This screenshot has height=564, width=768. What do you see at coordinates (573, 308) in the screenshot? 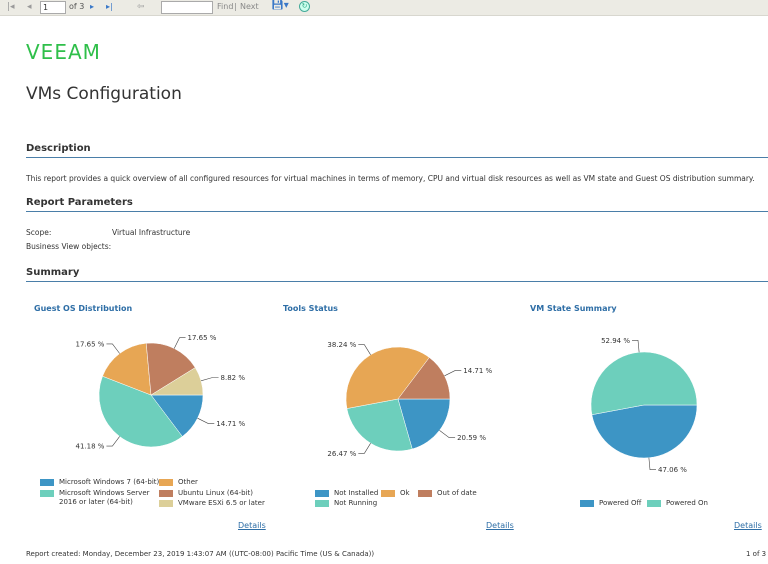
I see `chart-title-vm-state: VM State Summary` at bounding box center [573, 308].